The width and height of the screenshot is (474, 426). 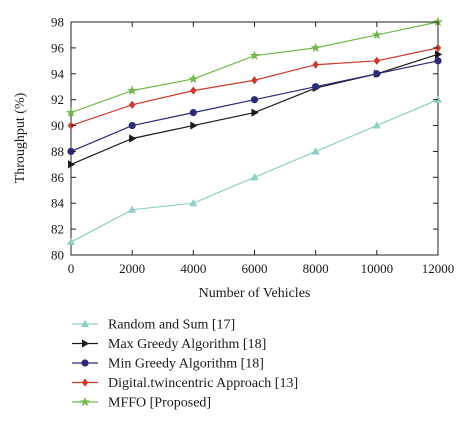 I want to click on y-tick-label: 80, so click(x=57, y=255).